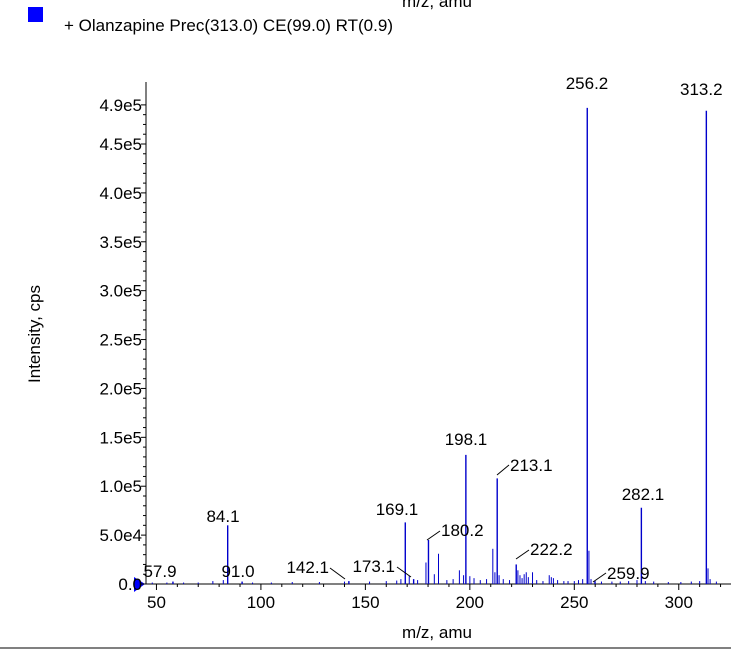 The width and height of the screenshot is (731, 651). What do you see at coordinates (437, 632) in the screenshot?
I see `x-axis-title: m/z, amu` at bounding box center [437, 632].